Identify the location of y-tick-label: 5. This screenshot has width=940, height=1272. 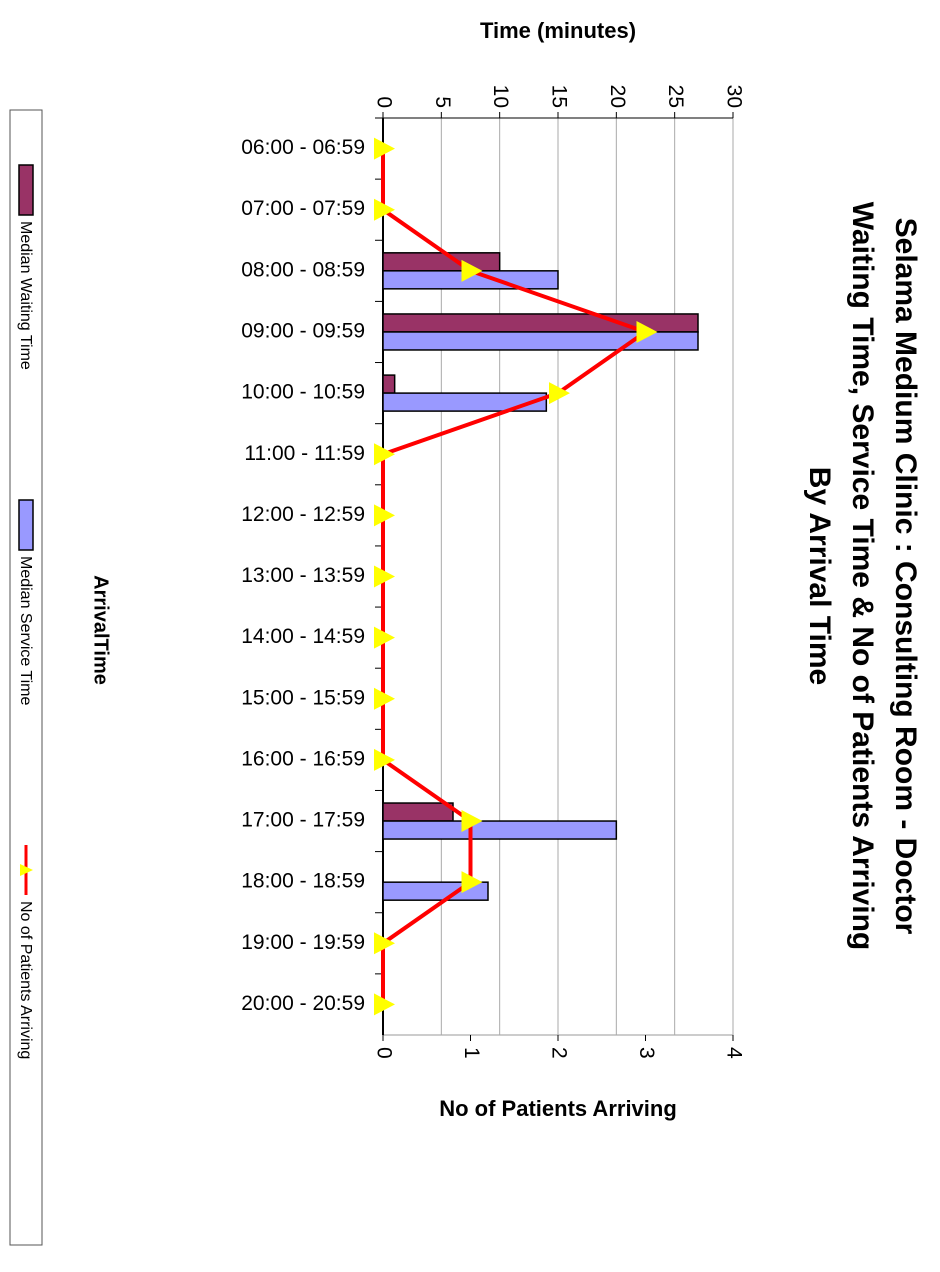
(442, 102).